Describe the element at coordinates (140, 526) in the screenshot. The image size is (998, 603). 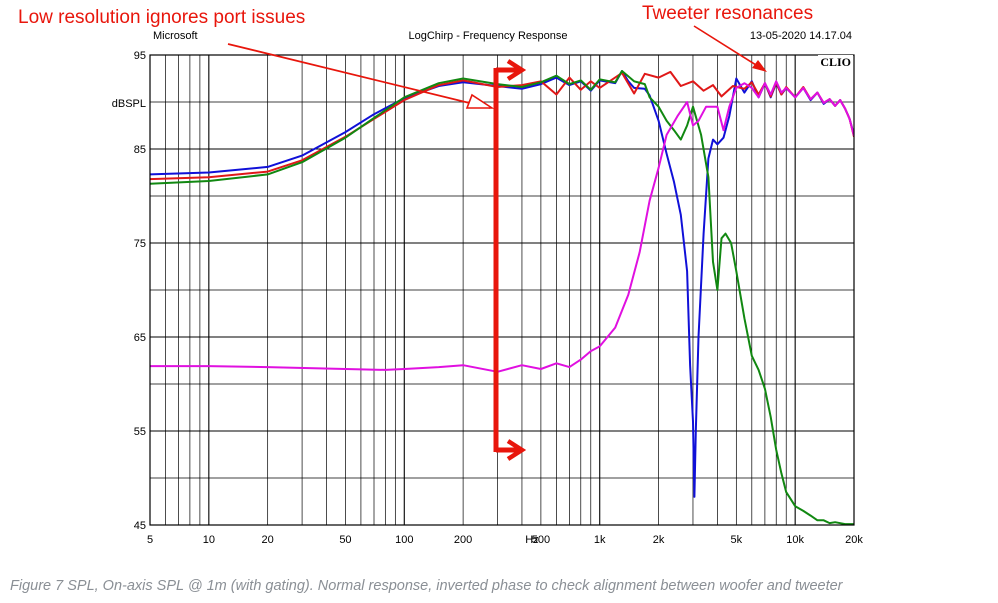
I see `y-tick-label: 45` at that location.